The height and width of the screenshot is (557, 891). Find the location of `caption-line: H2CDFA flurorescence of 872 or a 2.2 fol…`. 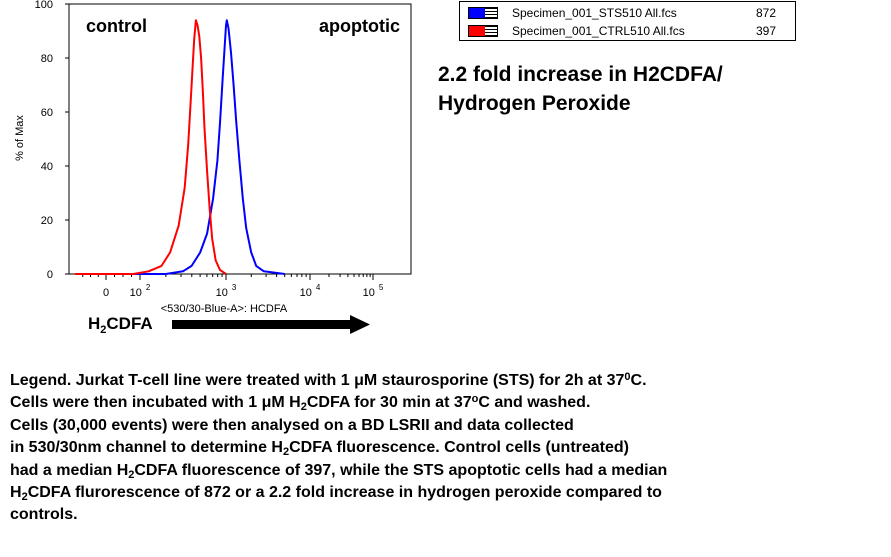

caption-line: H2CDFA flurorescence of 872 or a 2.2 fol… is located at coordinates (336, 494).